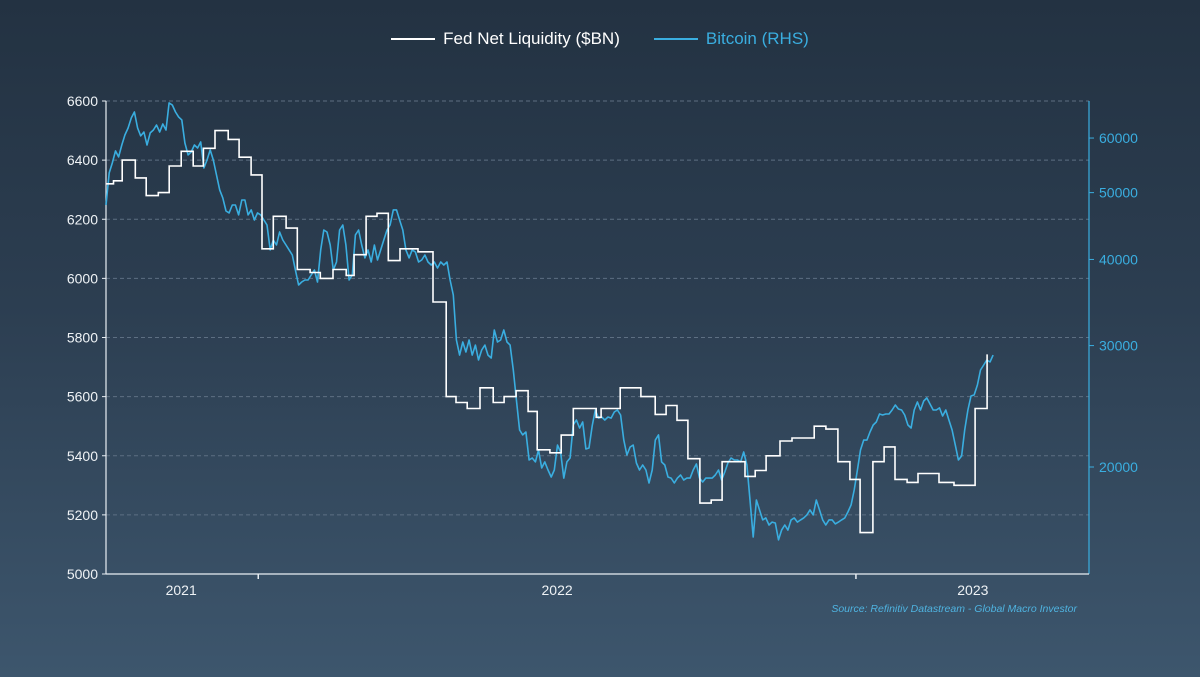 The height and width of the screenshot is (677, 1200). I want to click on left-tick-label: 6200, so click(82, 219).